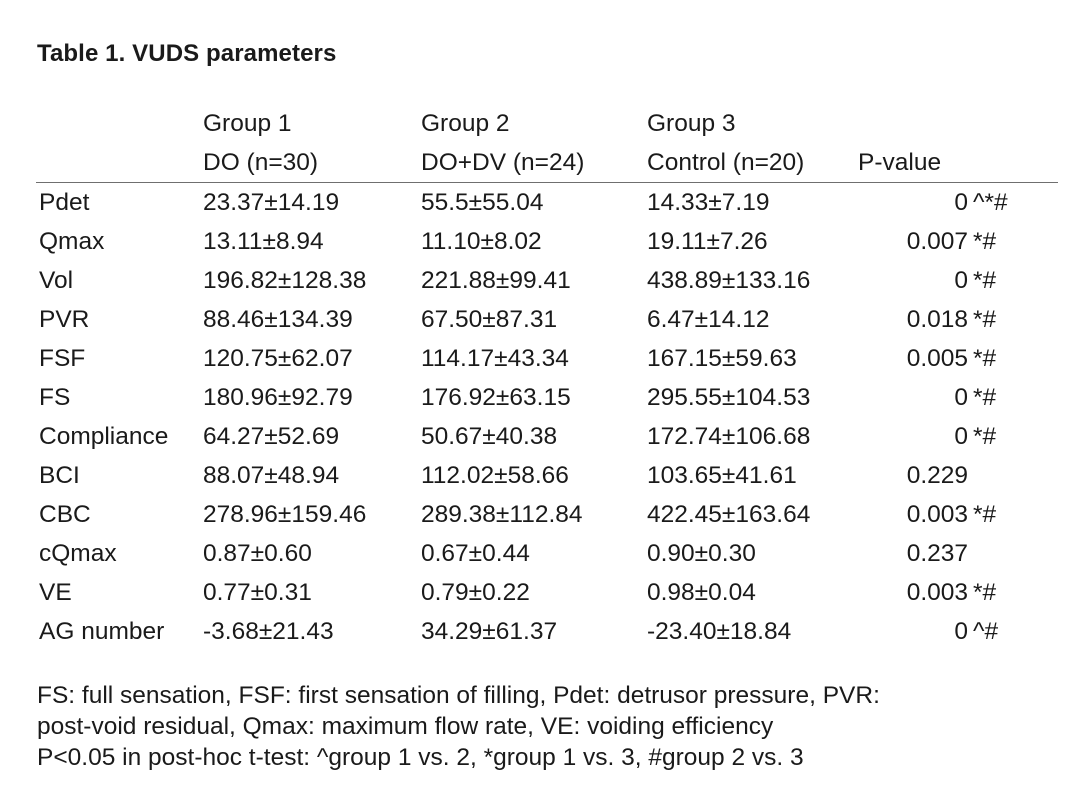  What do you see at coordinates (55, 397) in the screenshot?
I see `row-label: FS` at bounding box center [55, 397].